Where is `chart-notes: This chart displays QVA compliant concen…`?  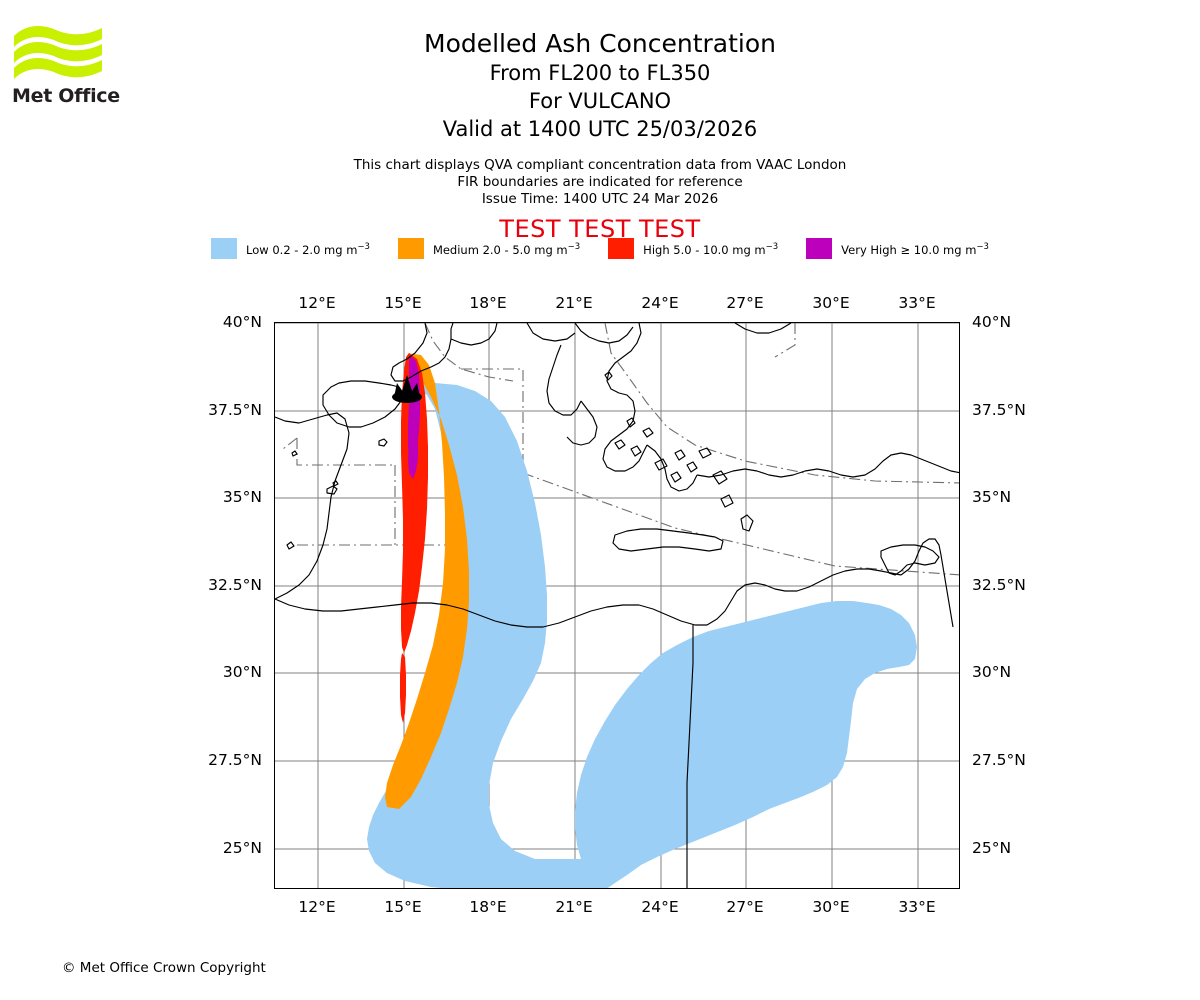
chart-notes: This chart displays QVA compliant concen… is located at coordinates (600, 182).